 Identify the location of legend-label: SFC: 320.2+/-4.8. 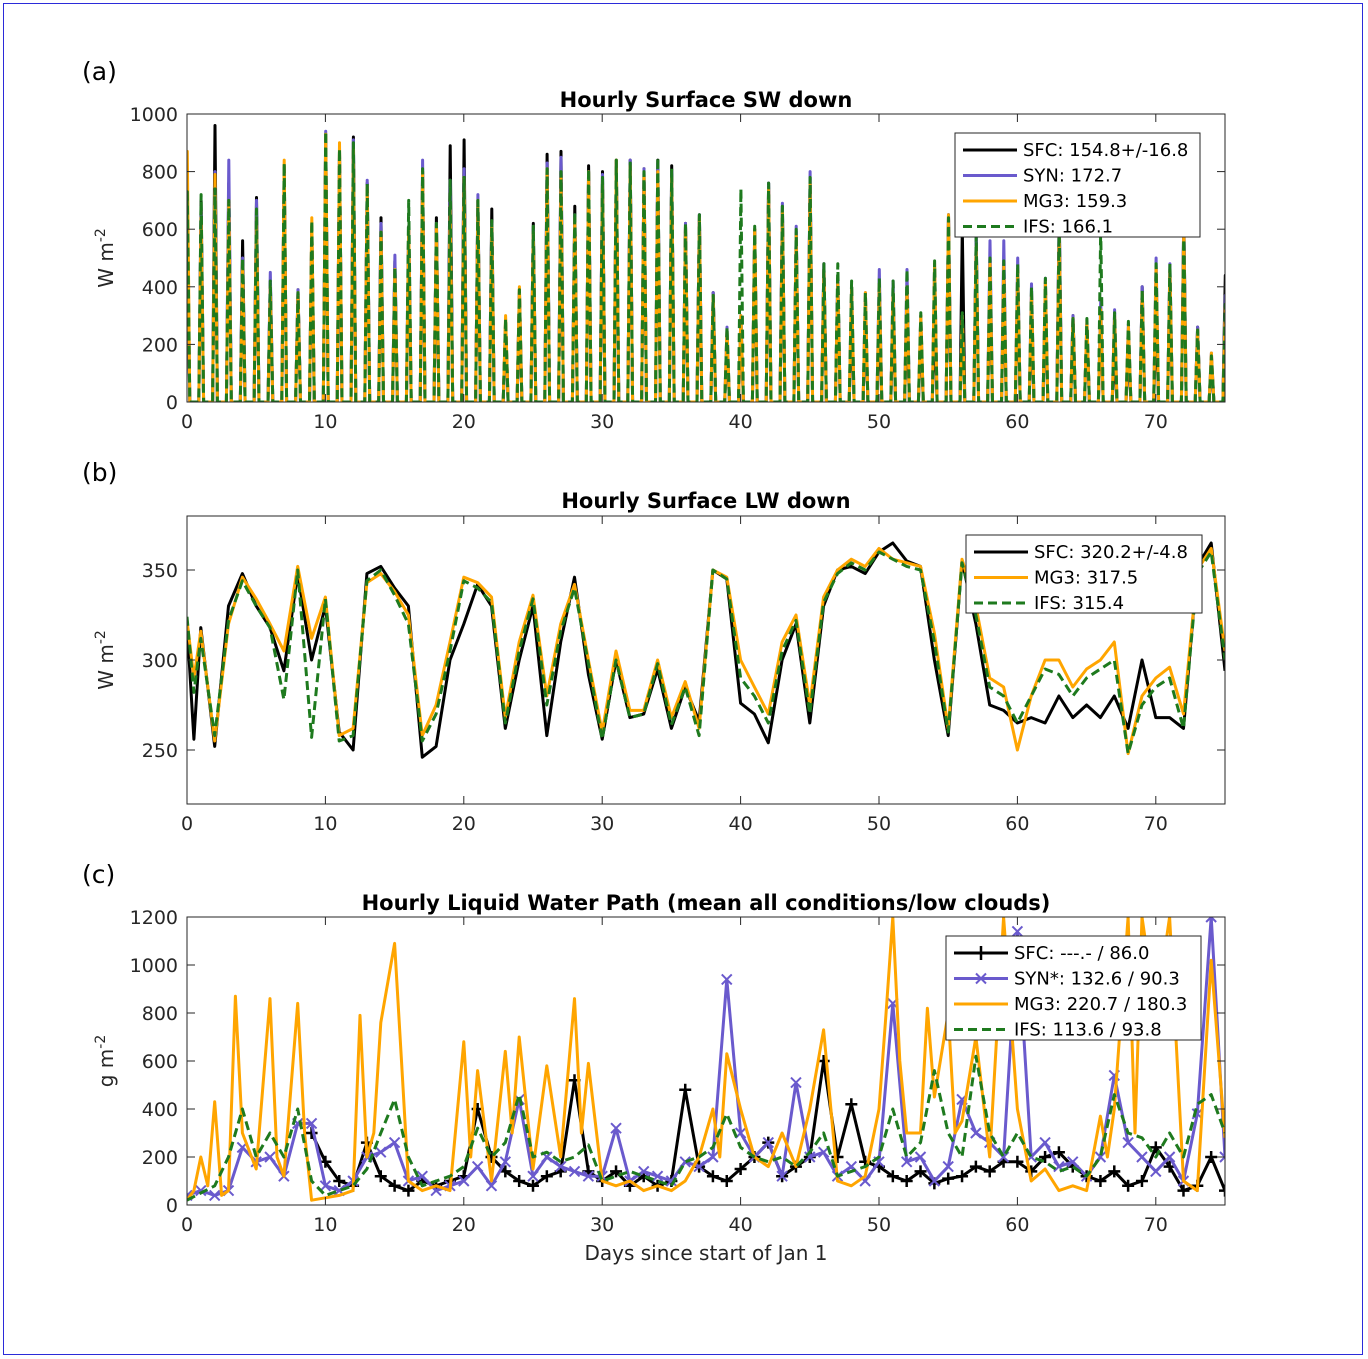
(1111, 552).